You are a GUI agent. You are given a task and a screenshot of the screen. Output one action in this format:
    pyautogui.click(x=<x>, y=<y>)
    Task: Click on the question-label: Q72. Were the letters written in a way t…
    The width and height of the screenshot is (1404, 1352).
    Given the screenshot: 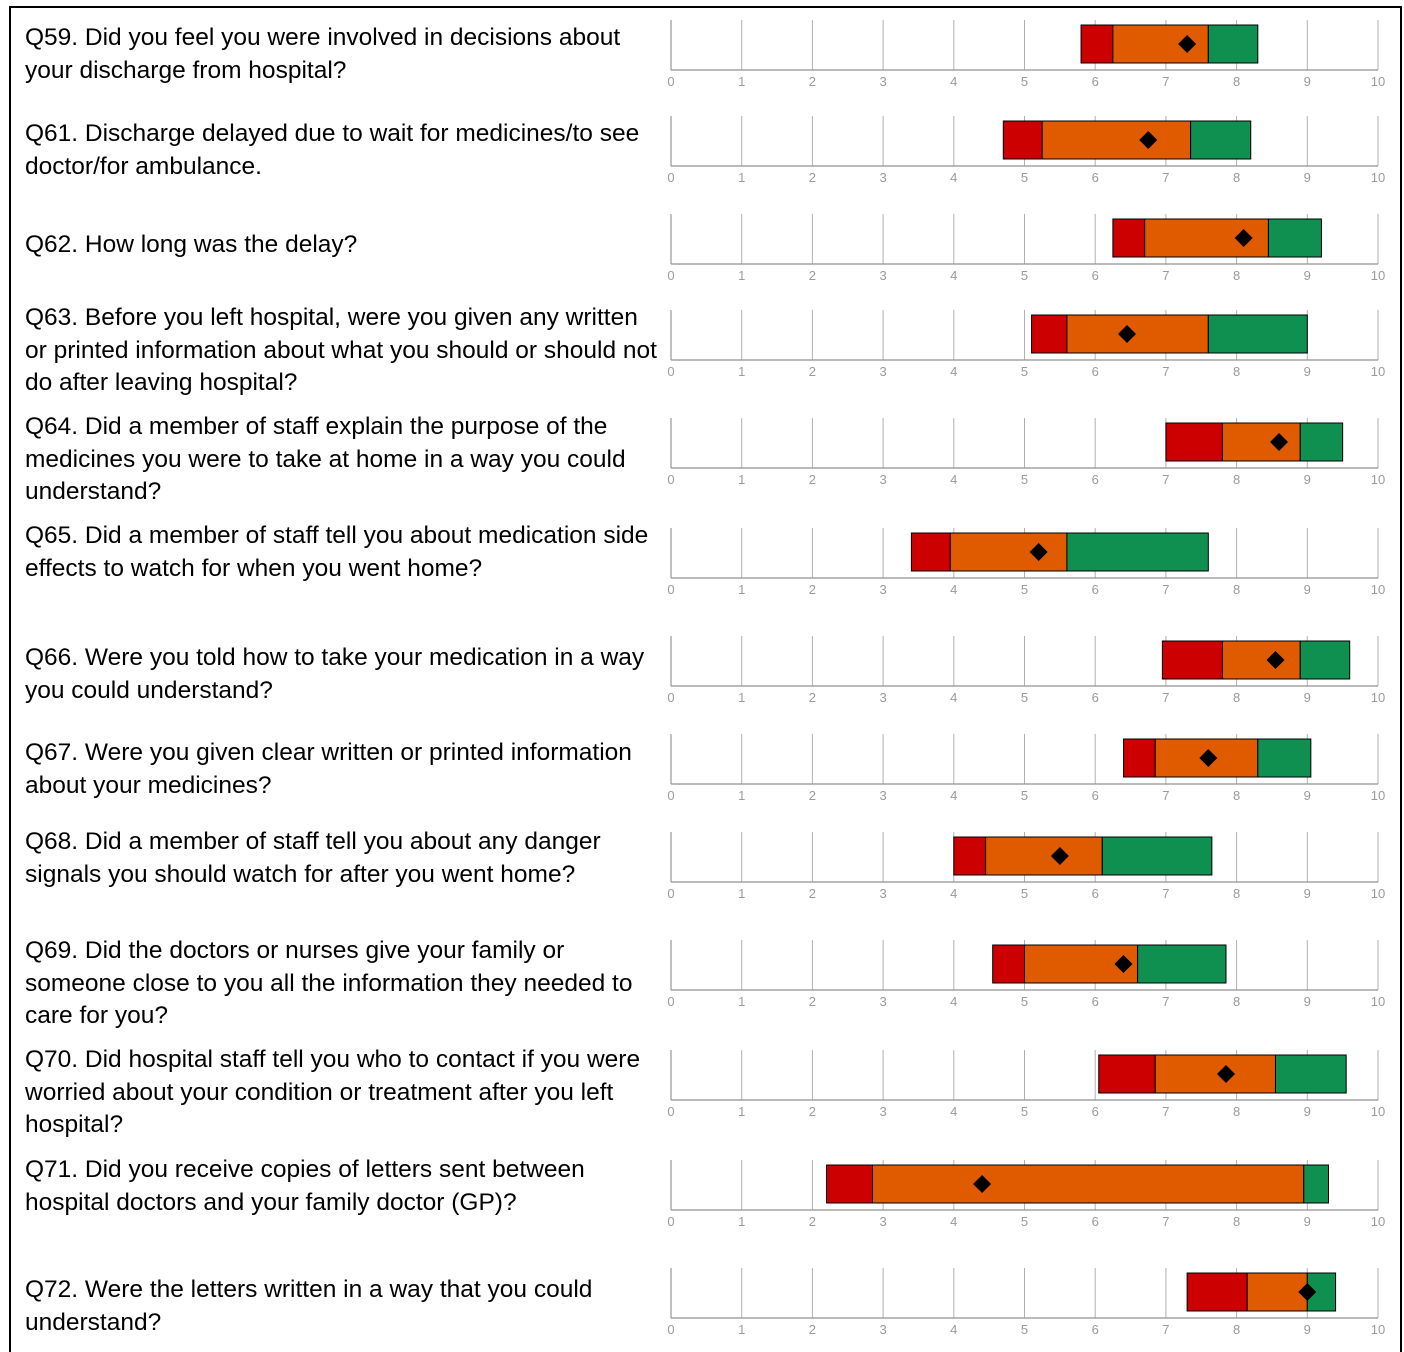 What is the action you would take?
    pyautogui.click(x=309, y=1306)
    